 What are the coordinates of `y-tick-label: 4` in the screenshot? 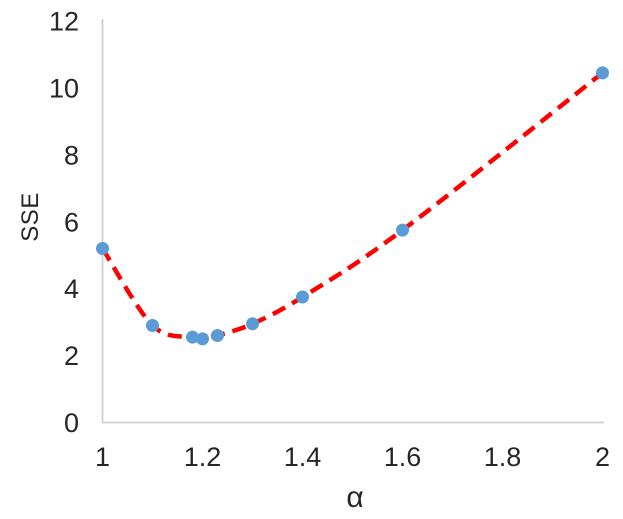 It's located at (71, 289).